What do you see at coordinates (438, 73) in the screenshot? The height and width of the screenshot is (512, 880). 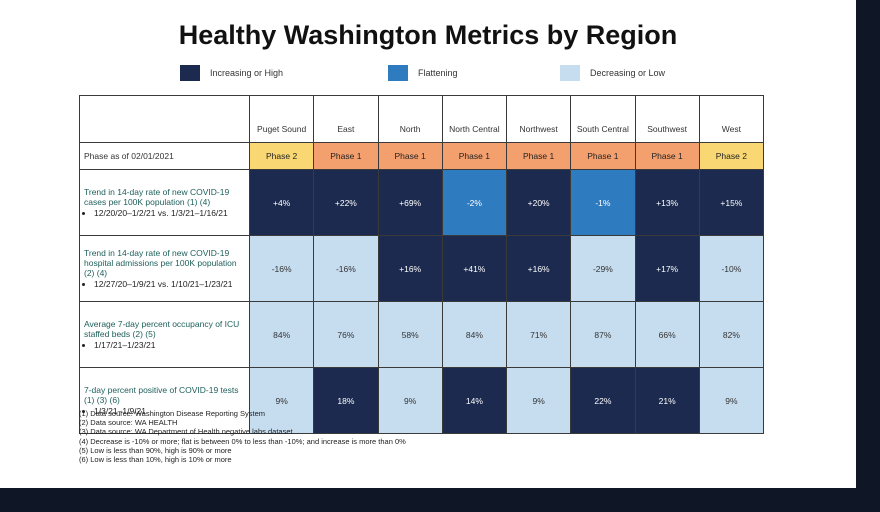 I see `legend-label: Flattening` at bounding box center [438, 73].